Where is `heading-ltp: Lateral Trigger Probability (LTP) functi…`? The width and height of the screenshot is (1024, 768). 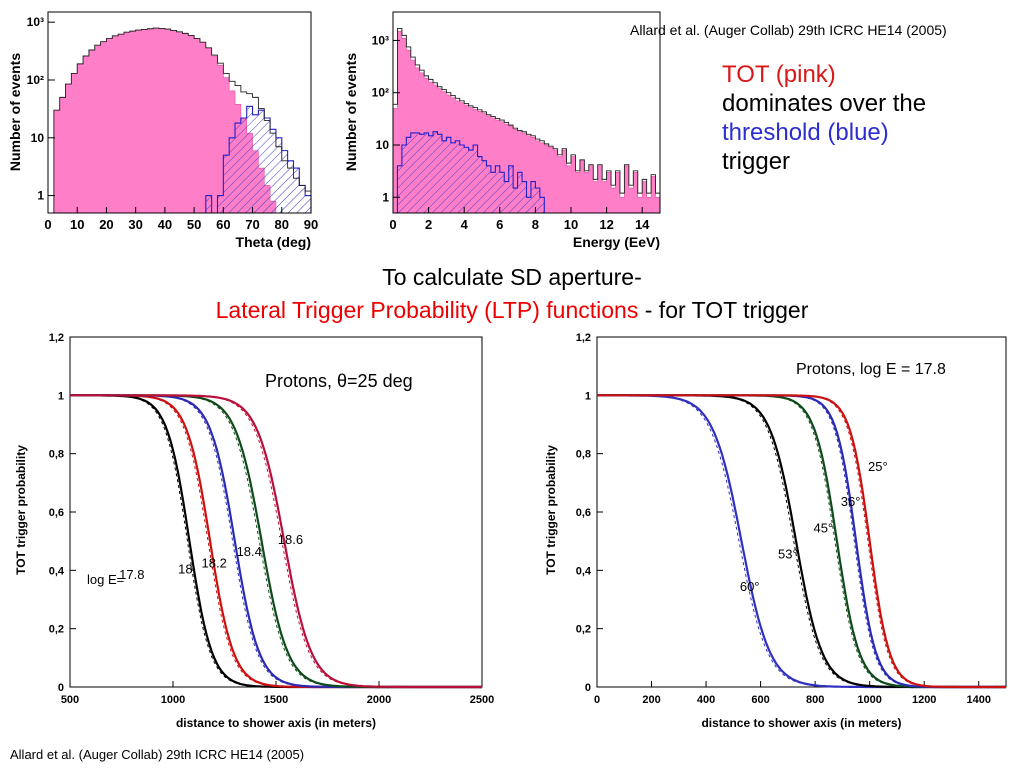
heading-ltp: Lateral Trigger Probability (LTP) functi… is located at coordinates (427, 310).